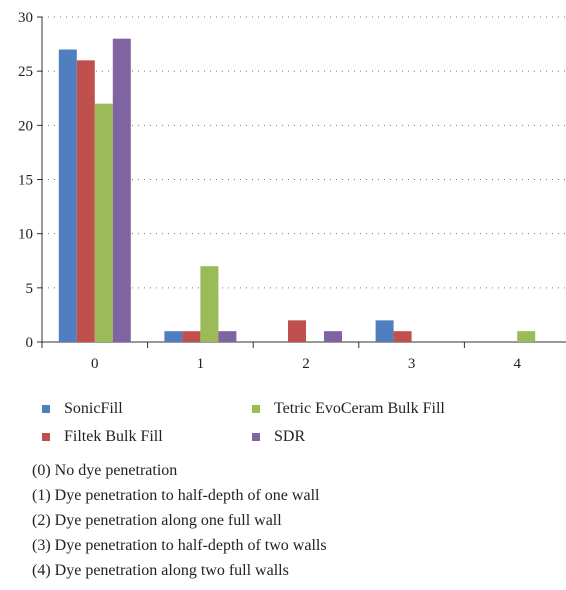 The height and width of the screenshot is (590, 566). I want to click on y-tick-label: 10, so click(25, 235).